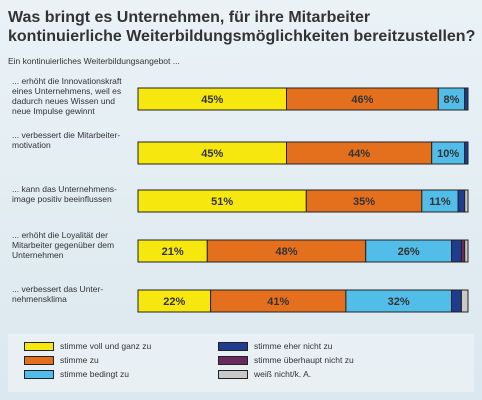 The height and width of the screenshot is (400, 482). I want to click on data-label: 35%, so click(364, 202).